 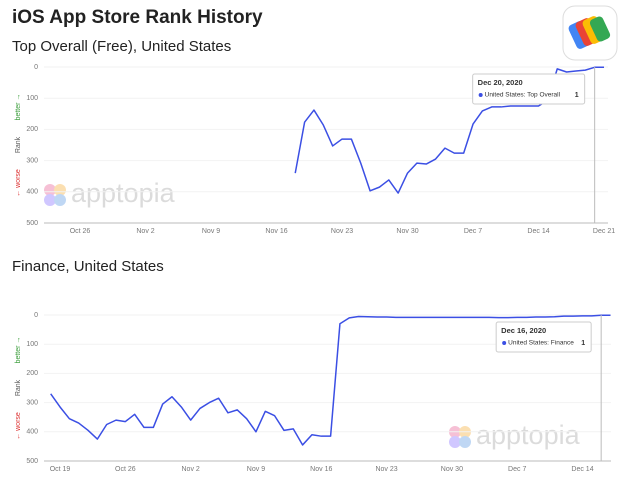 I want to click on x-tick-label: Oct 19, so click(x=60, y=469).